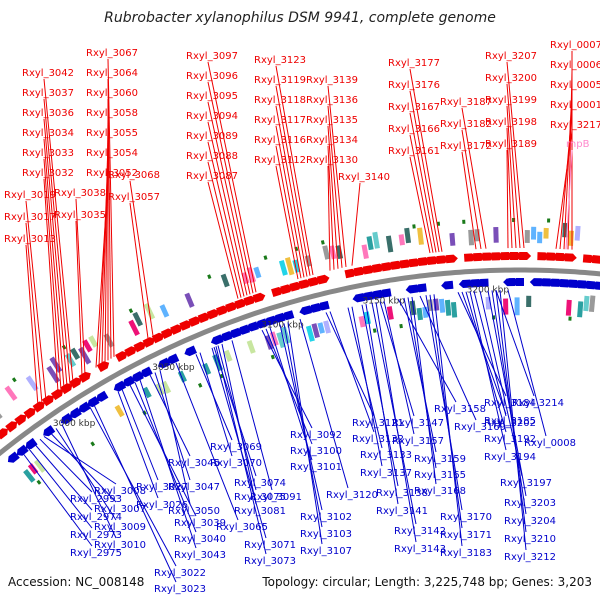 The width and height of the screenshot is (600, 600). Describe the element at coordinates (332, 80) in the screenshot. I see `forward-gene-label: Rxyl_3139` at that location.